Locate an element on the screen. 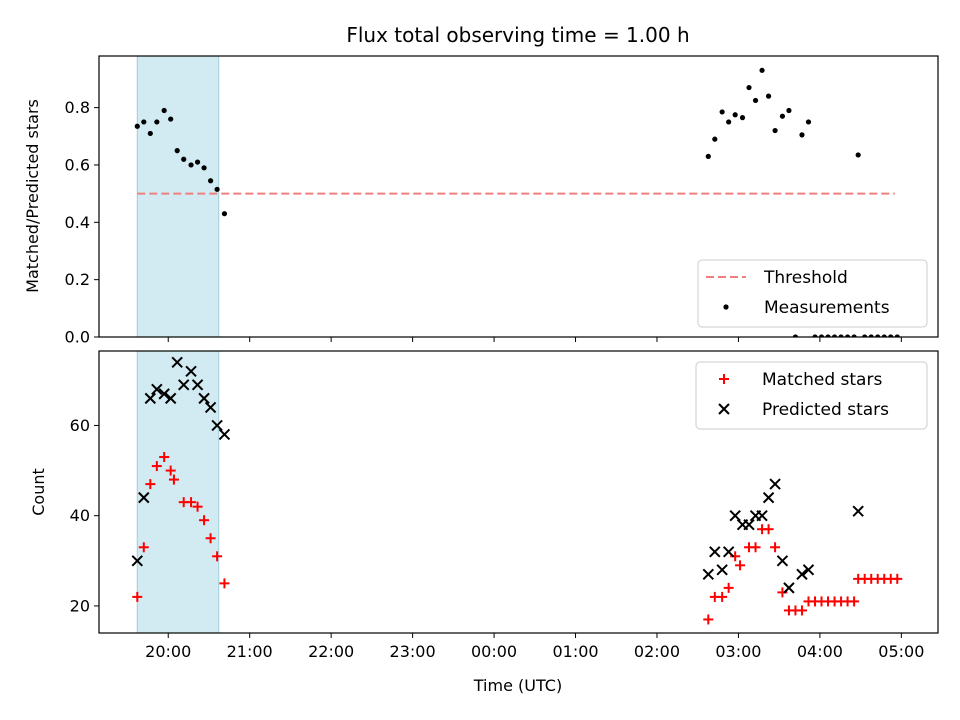 This screenshot has height=720, width=960. x-tick-label: 02:00 is located at coordinates (657, 651).